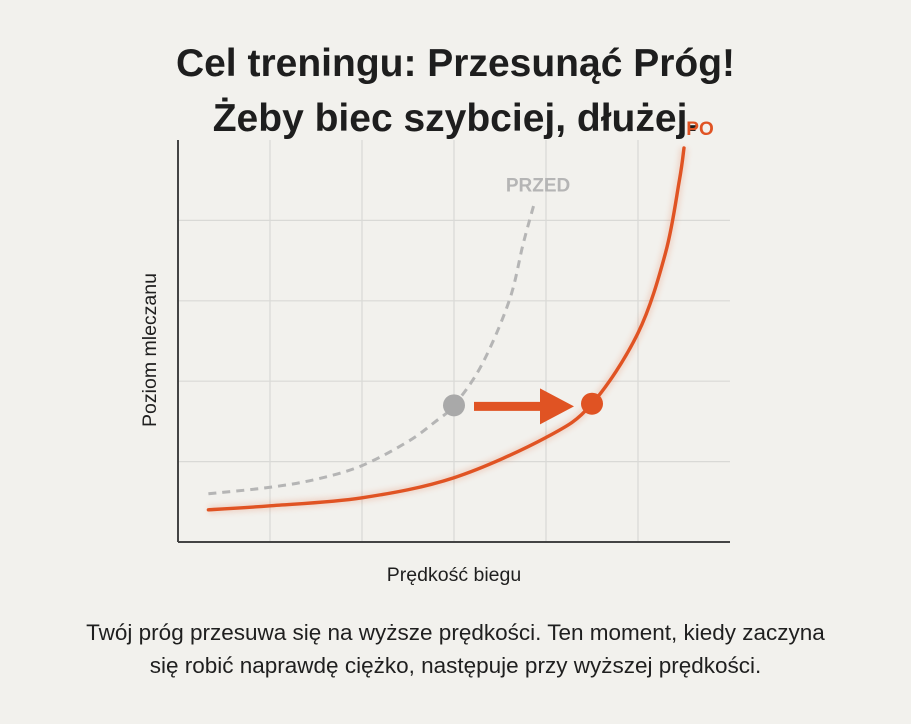 The image size is (911, 724). Describe the element at coordinates (454, 405) in the screenshot. I see `point-przed` at that location.